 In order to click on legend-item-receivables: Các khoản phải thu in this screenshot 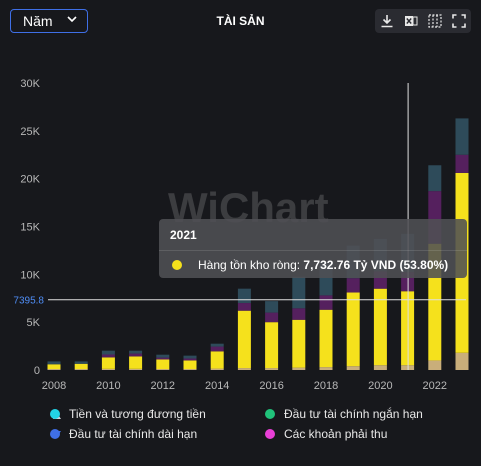, I will do `click(326, 434)`.